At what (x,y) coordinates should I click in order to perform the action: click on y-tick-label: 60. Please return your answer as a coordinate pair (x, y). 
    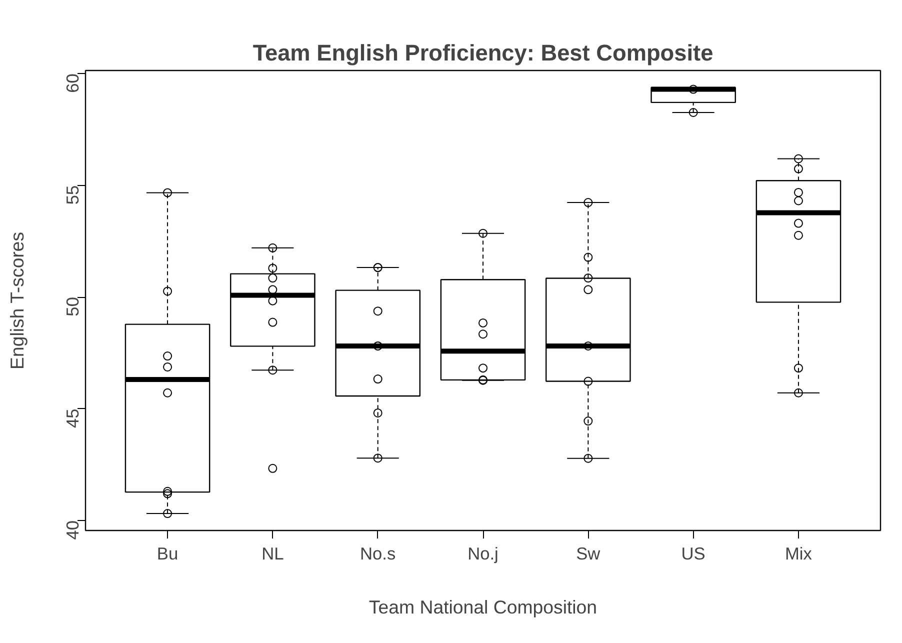
    Looking at the image, I should click on (72, 83).